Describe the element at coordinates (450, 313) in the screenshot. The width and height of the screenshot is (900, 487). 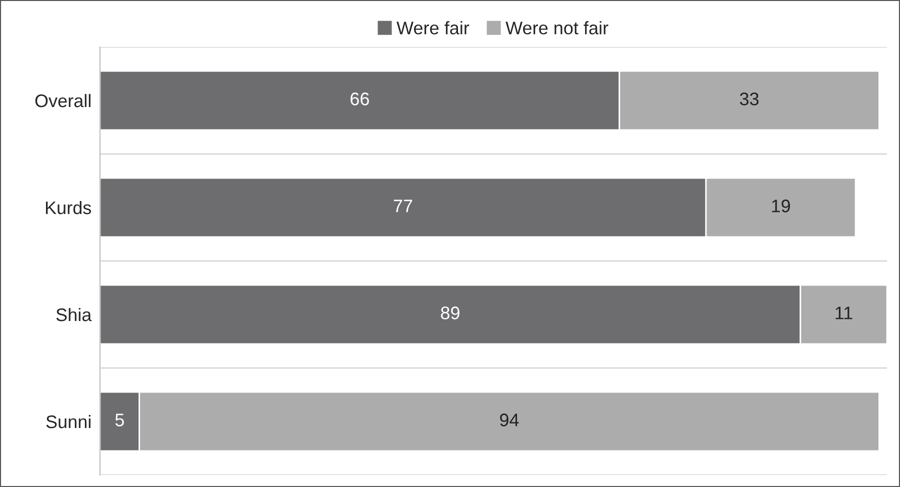
I see `data-label: 89` at that location.